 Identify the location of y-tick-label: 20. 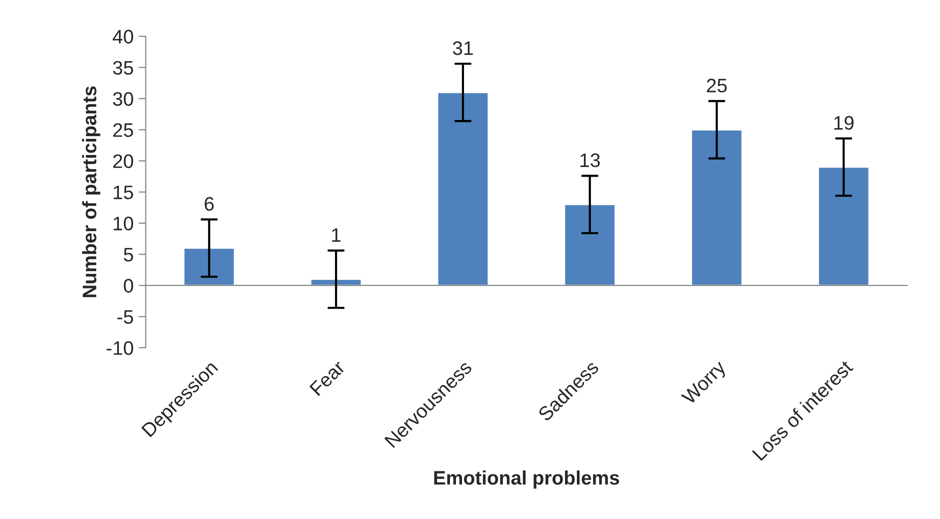
(123, 161).